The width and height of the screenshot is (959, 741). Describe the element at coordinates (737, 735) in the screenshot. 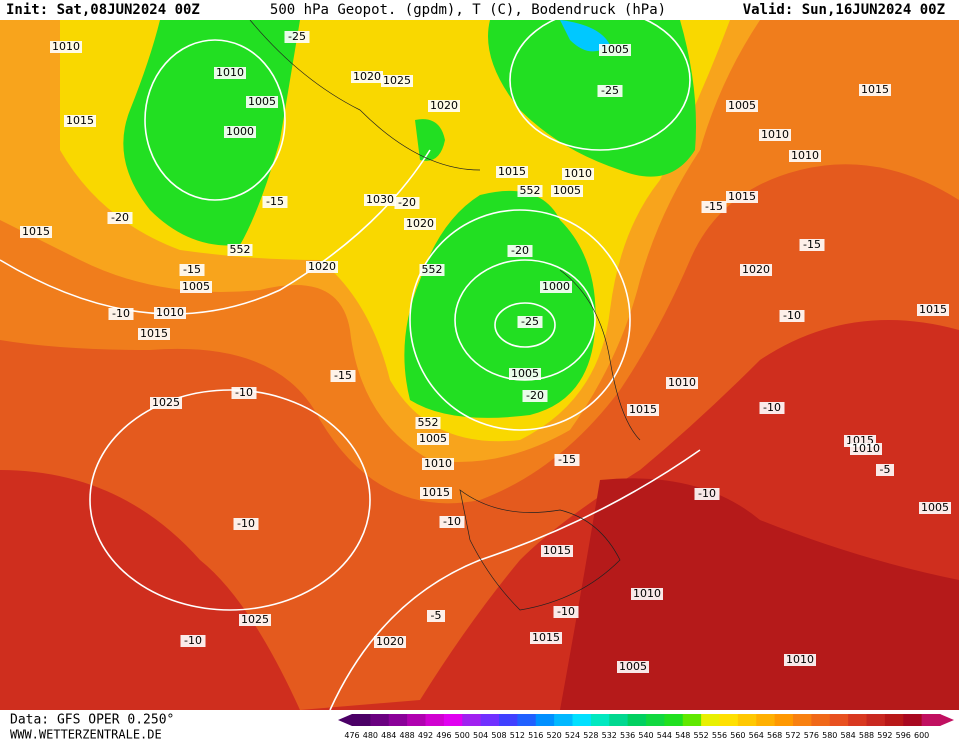

I see `colorbar-label: 560` at that location.